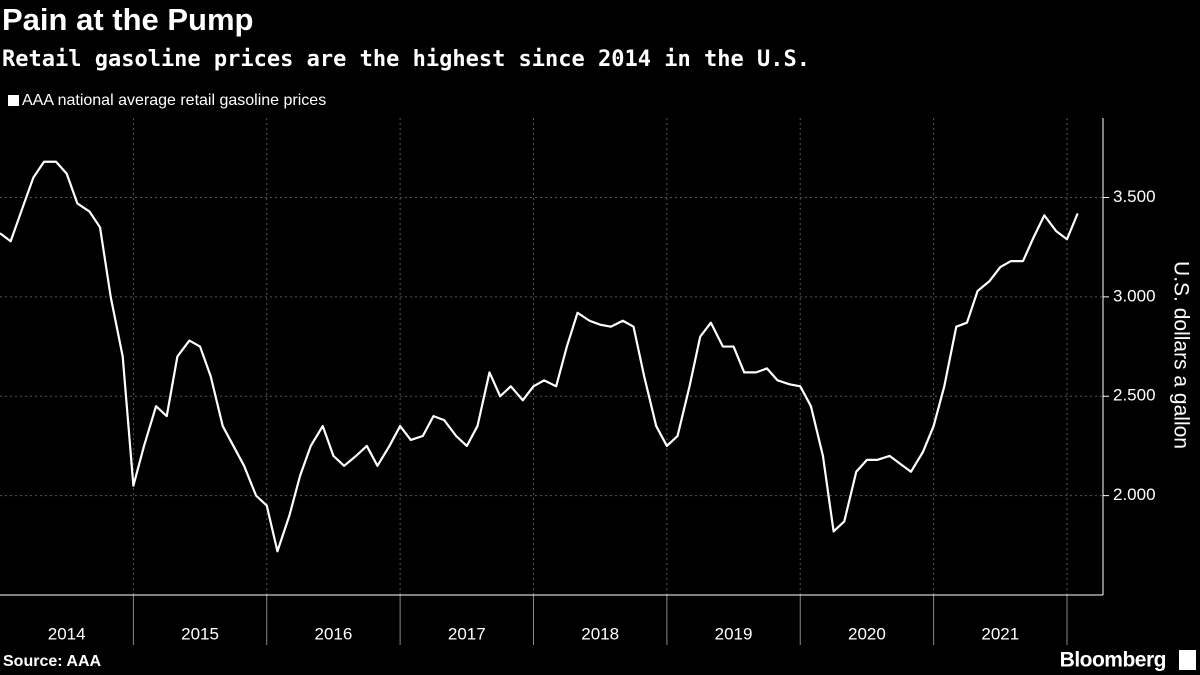  Describe the element at coordinates (1134, 494) in the screenshot. I see `y-tick-label: 2.000` at that location.